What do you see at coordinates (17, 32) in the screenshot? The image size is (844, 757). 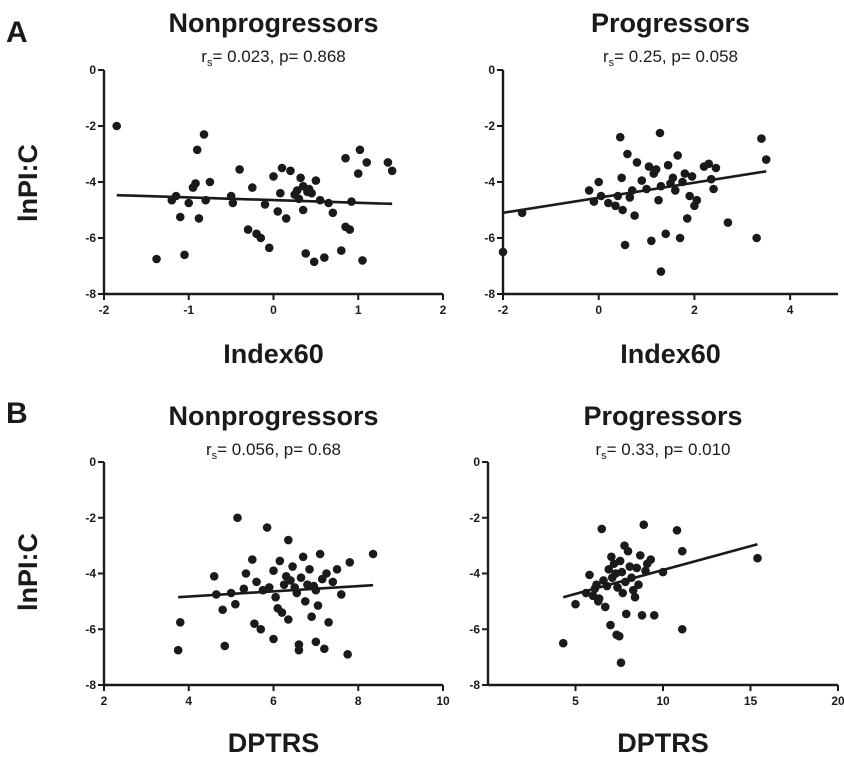 I see `panel-letter-a: A` at bounding box center [17, 32].